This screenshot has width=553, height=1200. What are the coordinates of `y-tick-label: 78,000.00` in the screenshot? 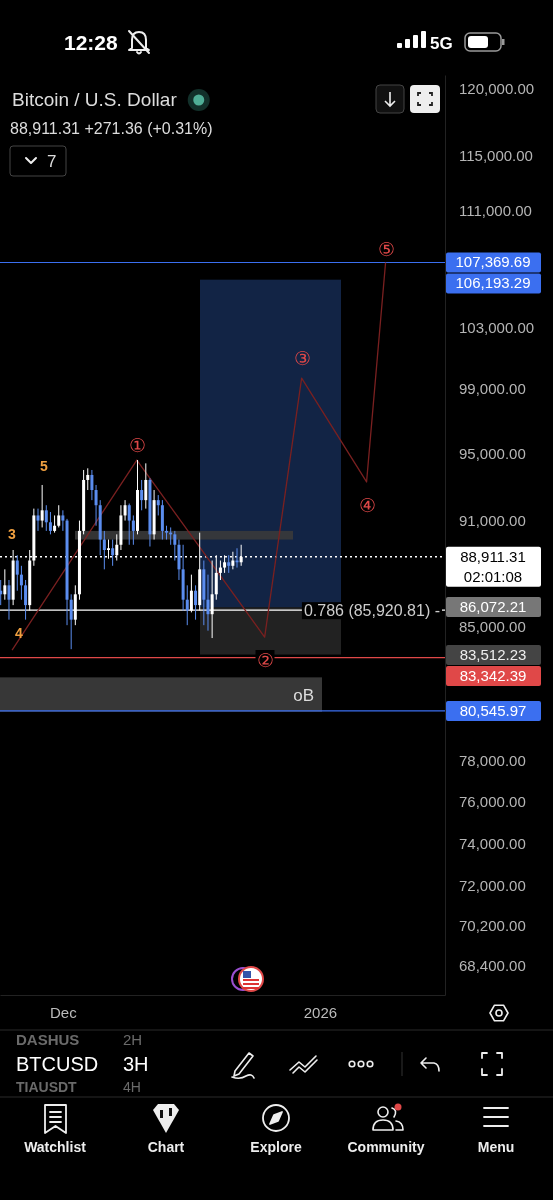 It's located at (492, 761).